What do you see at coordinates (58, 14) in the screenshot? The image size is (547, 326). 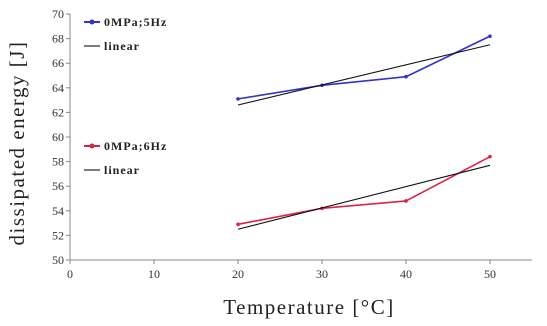 I see `y-tick-label: 70` at bounding box center [58, 14].